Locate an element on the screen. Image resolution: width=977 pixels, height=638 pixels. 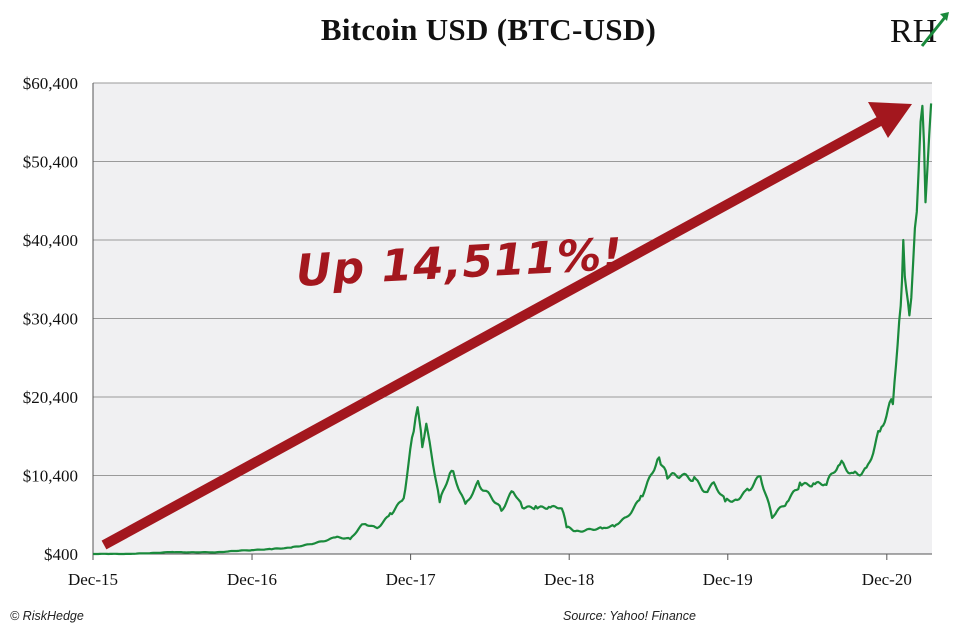
source-text: Source: Yahoo! Finance is located at coordinates (629, 616).